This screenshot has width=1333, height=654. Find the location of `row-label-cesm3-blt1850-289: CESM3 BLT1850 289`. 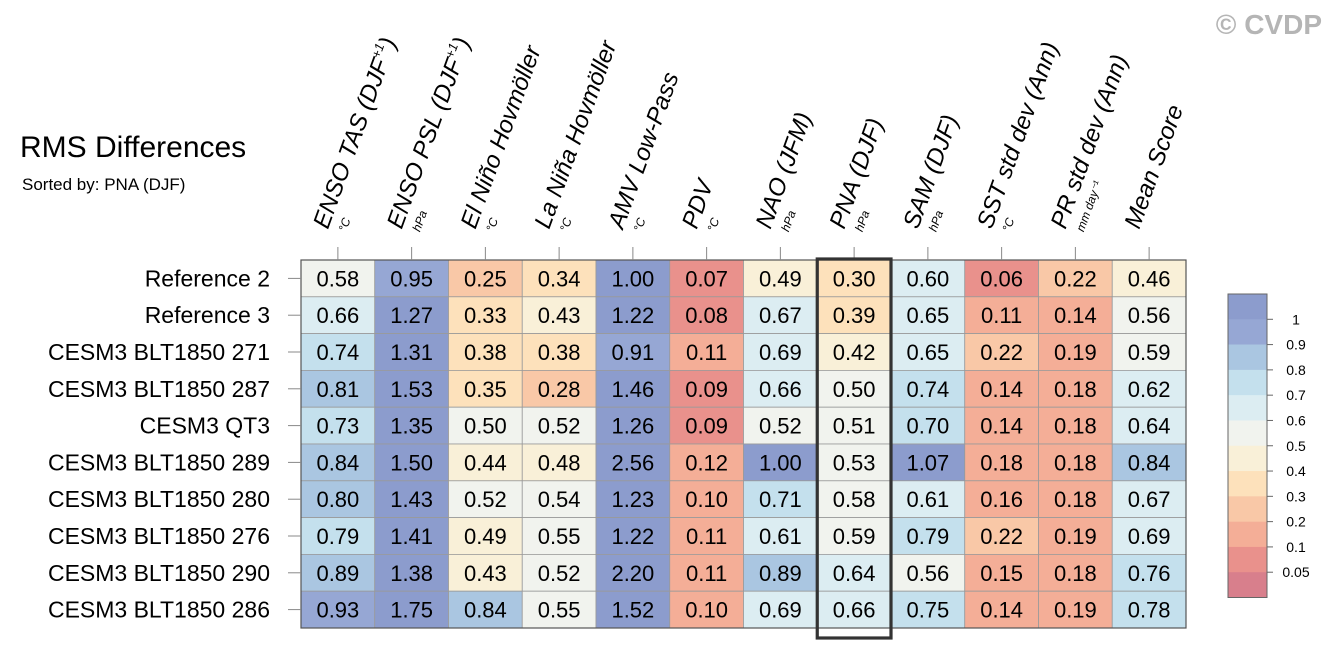

row-label-cesm3-blt1850-289: CESM3 BLT1850 289 is located at coordinates (159, 462).